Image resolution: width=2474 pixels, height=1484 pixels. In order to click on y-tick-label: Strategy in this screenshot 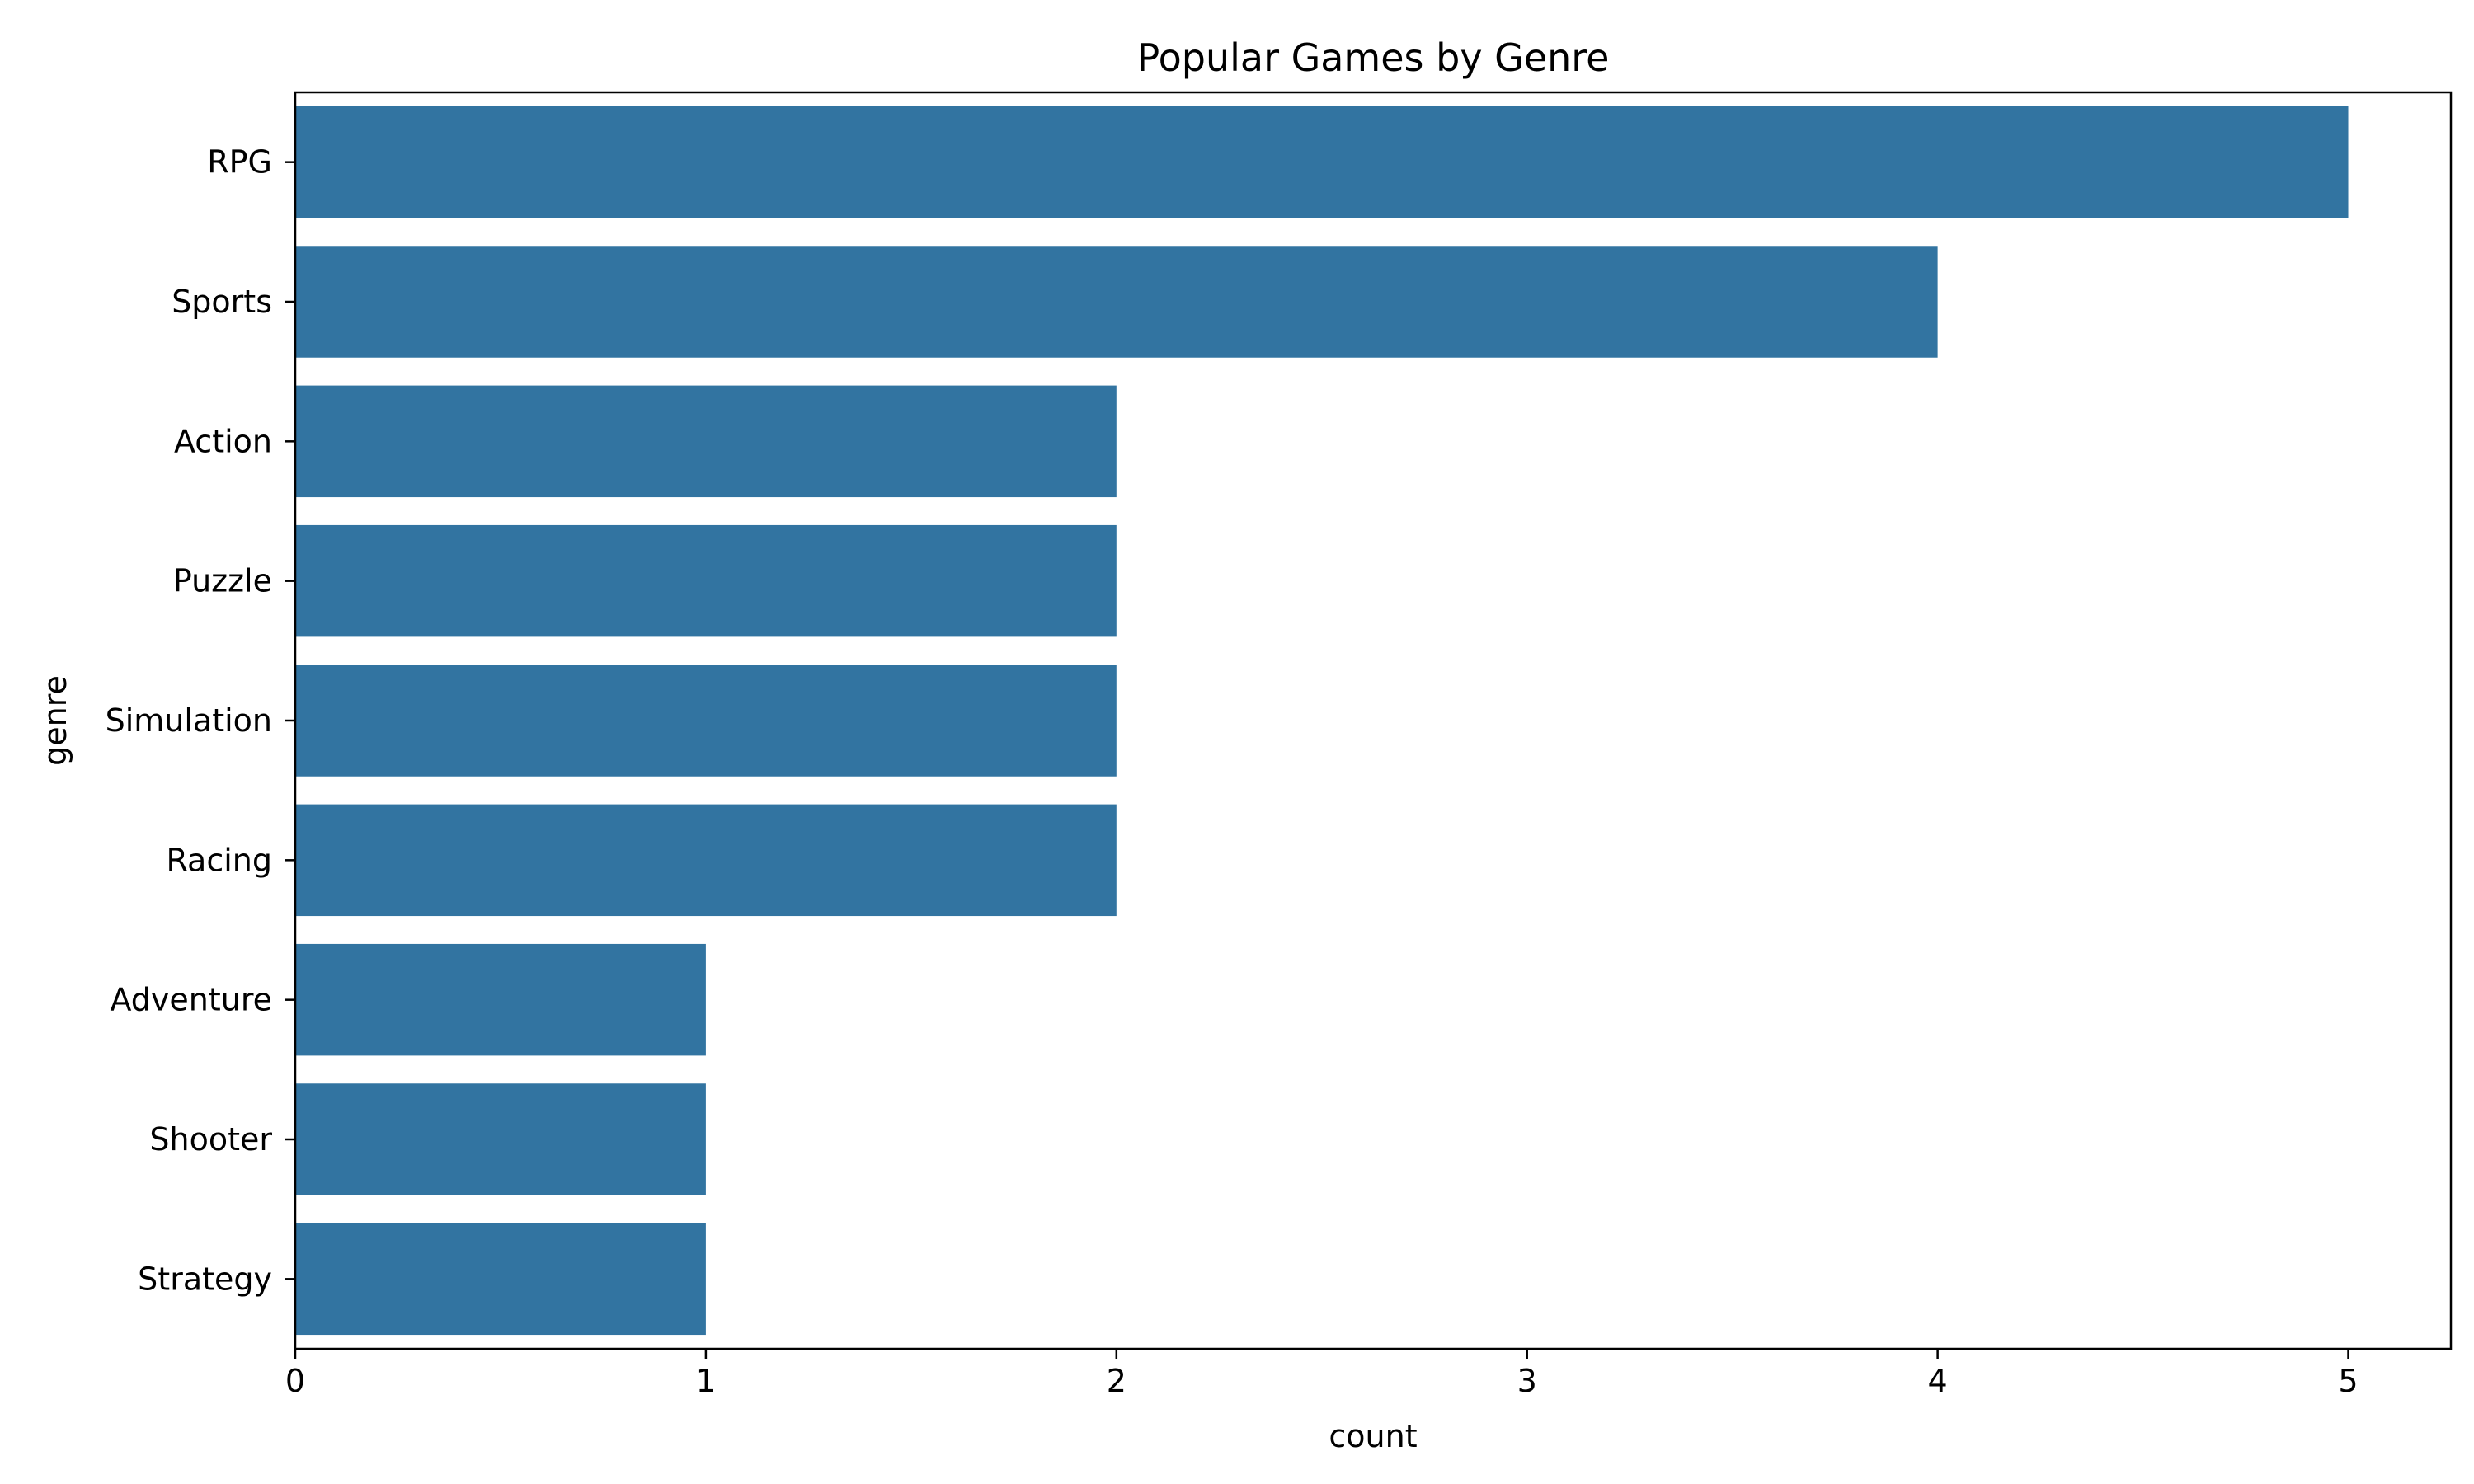, I will do `click(205, 1279)`.